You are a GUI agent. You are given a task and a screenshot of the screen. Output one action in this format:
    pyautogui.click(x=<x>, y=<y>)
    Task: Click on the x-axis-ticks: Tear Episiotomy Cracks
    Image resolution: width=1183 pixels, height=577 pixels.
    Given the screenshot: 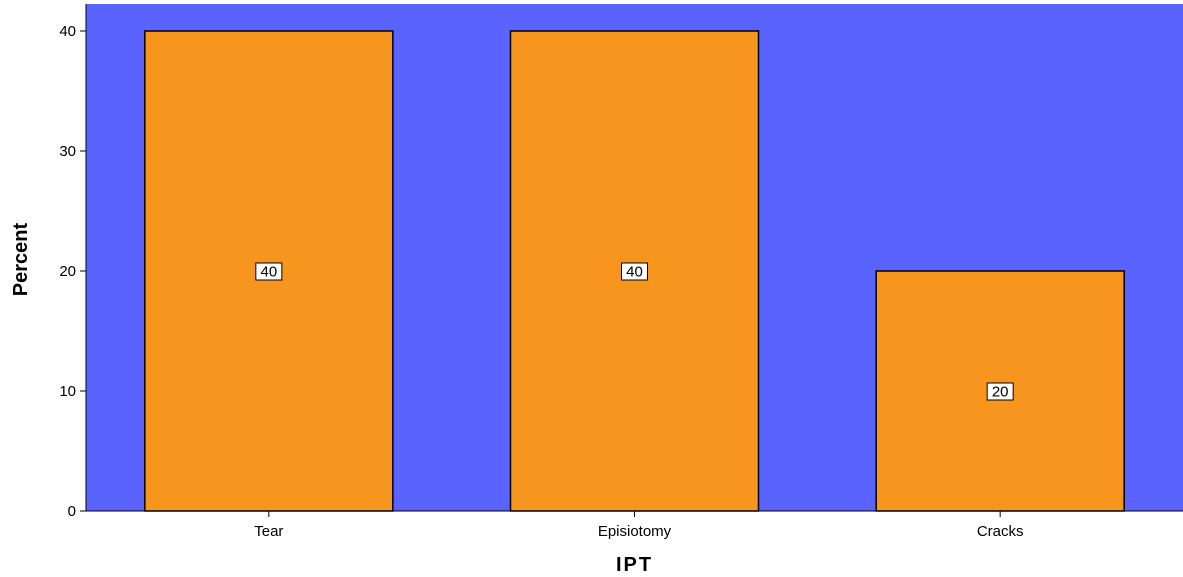 What is the action you would take?
    pyautogui.click(x=639, y=525)
    